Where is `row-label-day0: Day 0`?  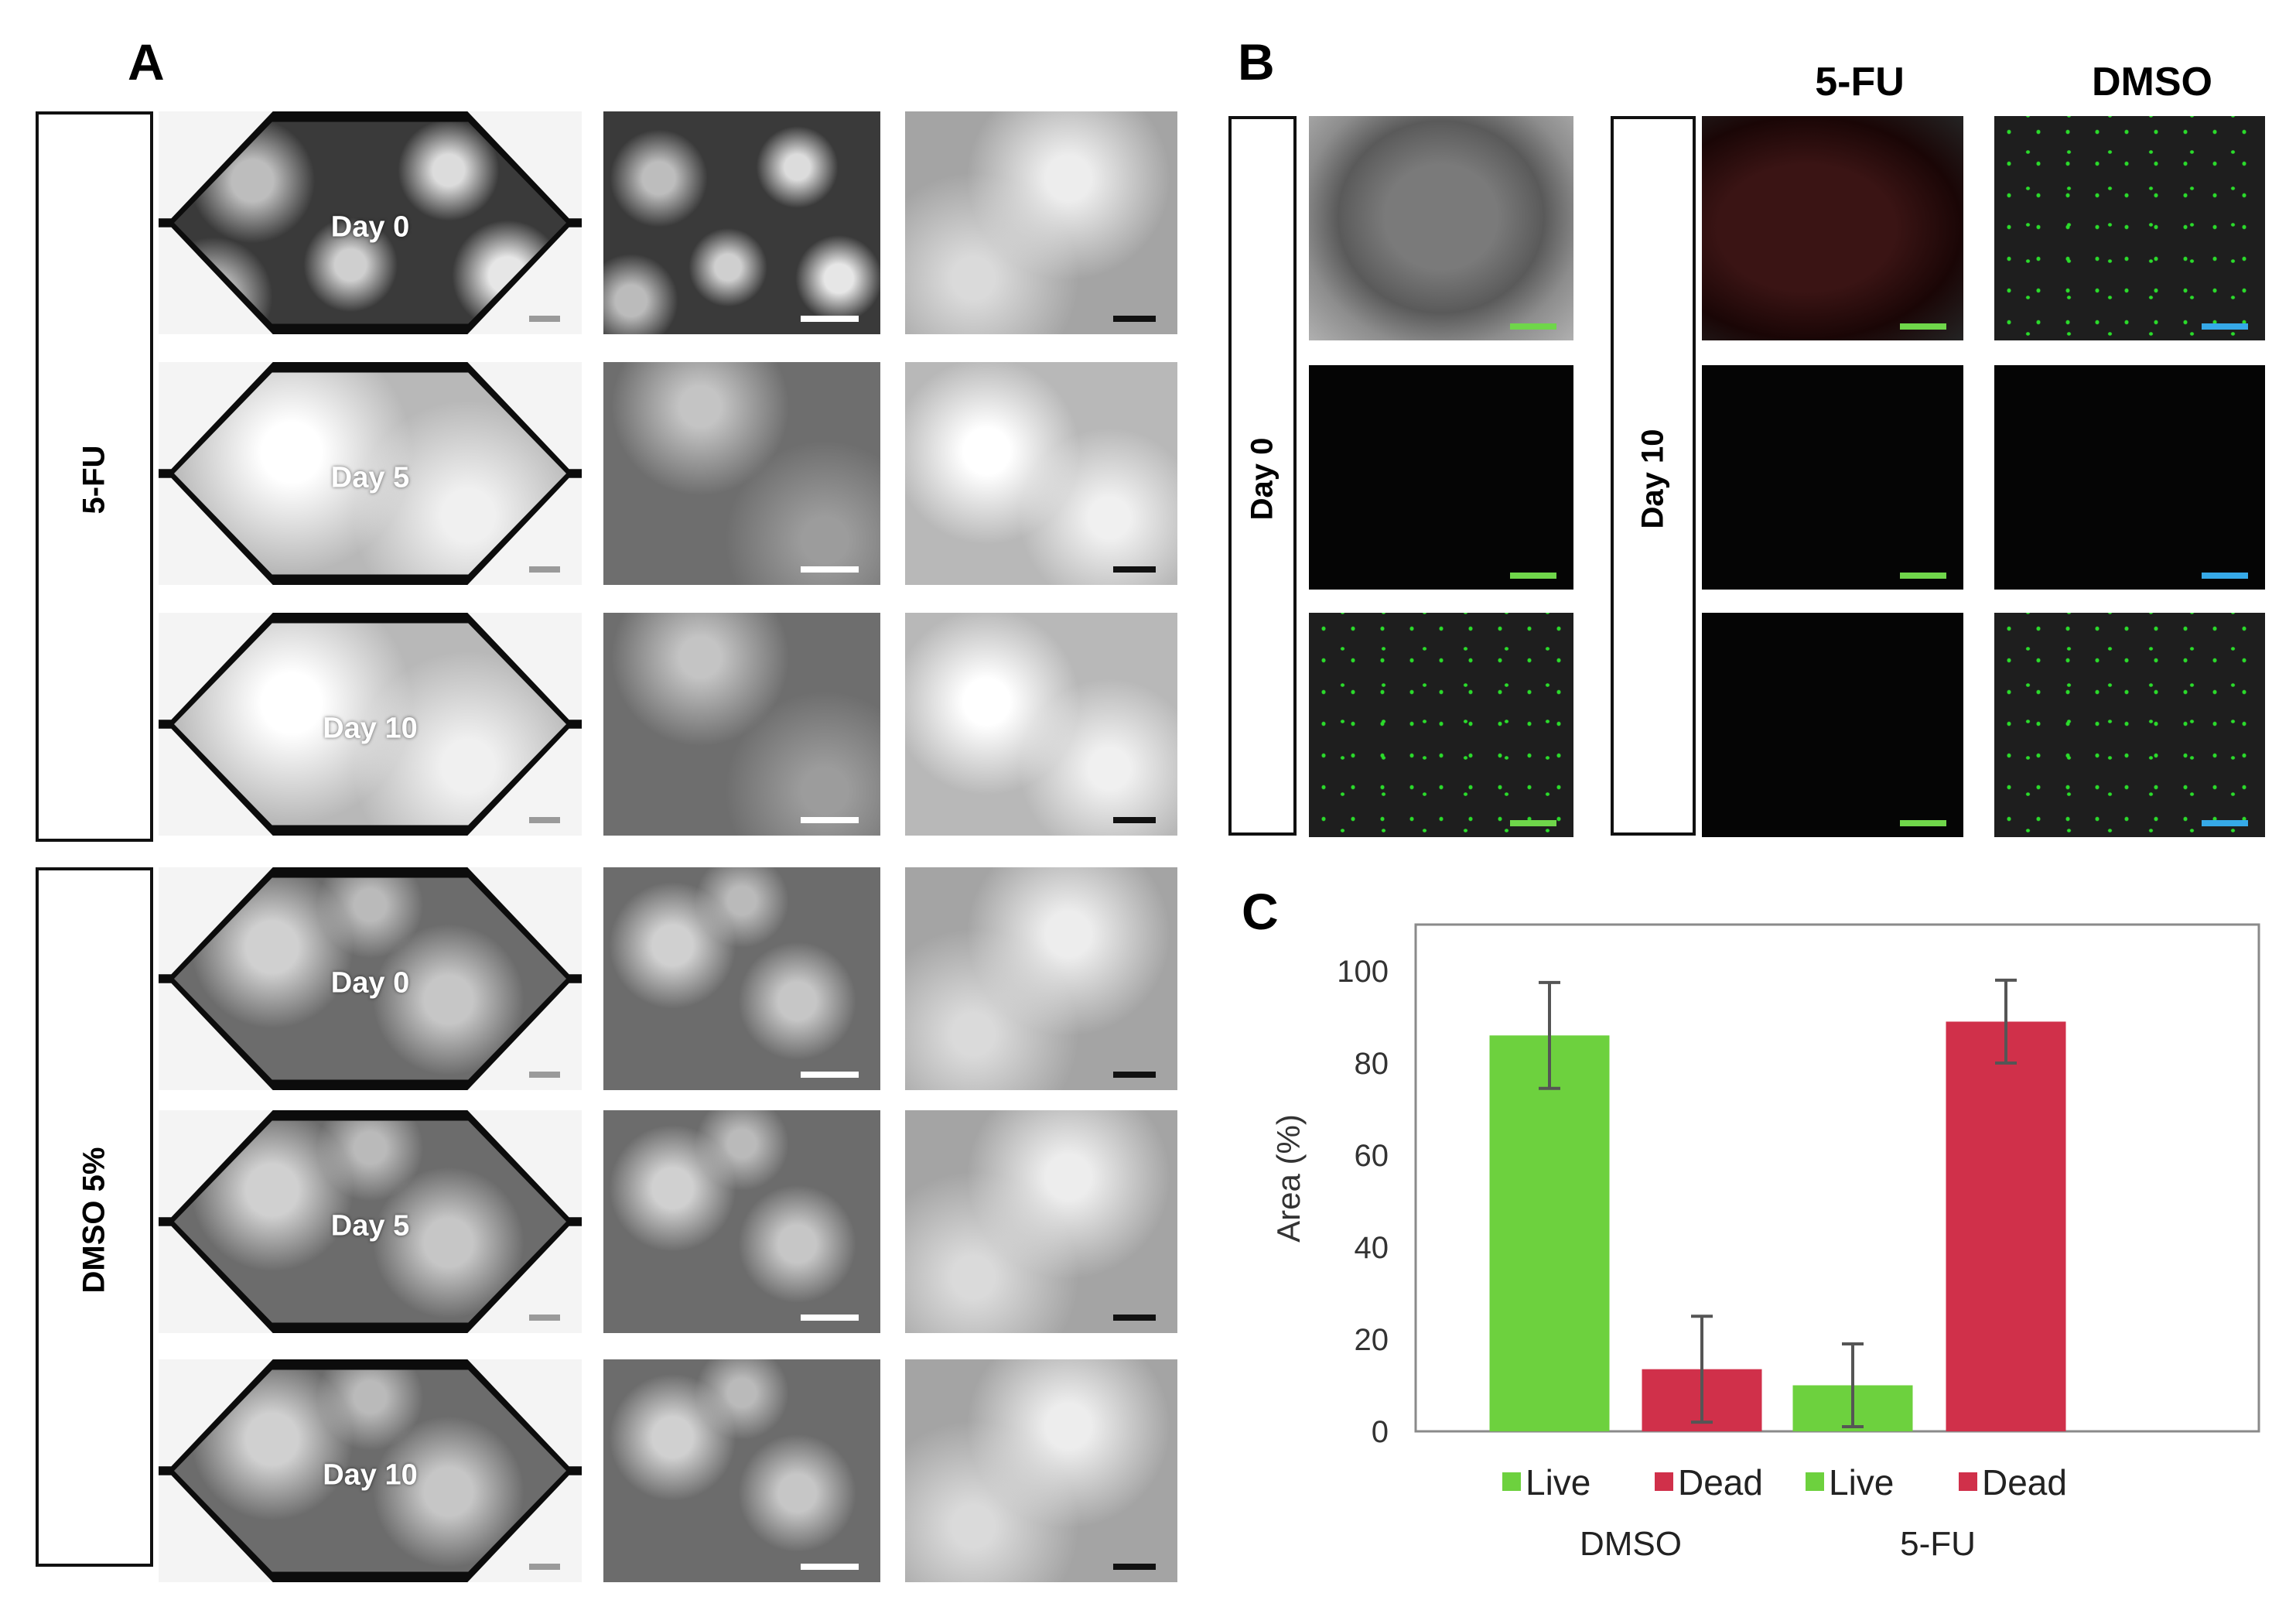
row-label-day0: Day 0 is located at coordinates (1262, 479).